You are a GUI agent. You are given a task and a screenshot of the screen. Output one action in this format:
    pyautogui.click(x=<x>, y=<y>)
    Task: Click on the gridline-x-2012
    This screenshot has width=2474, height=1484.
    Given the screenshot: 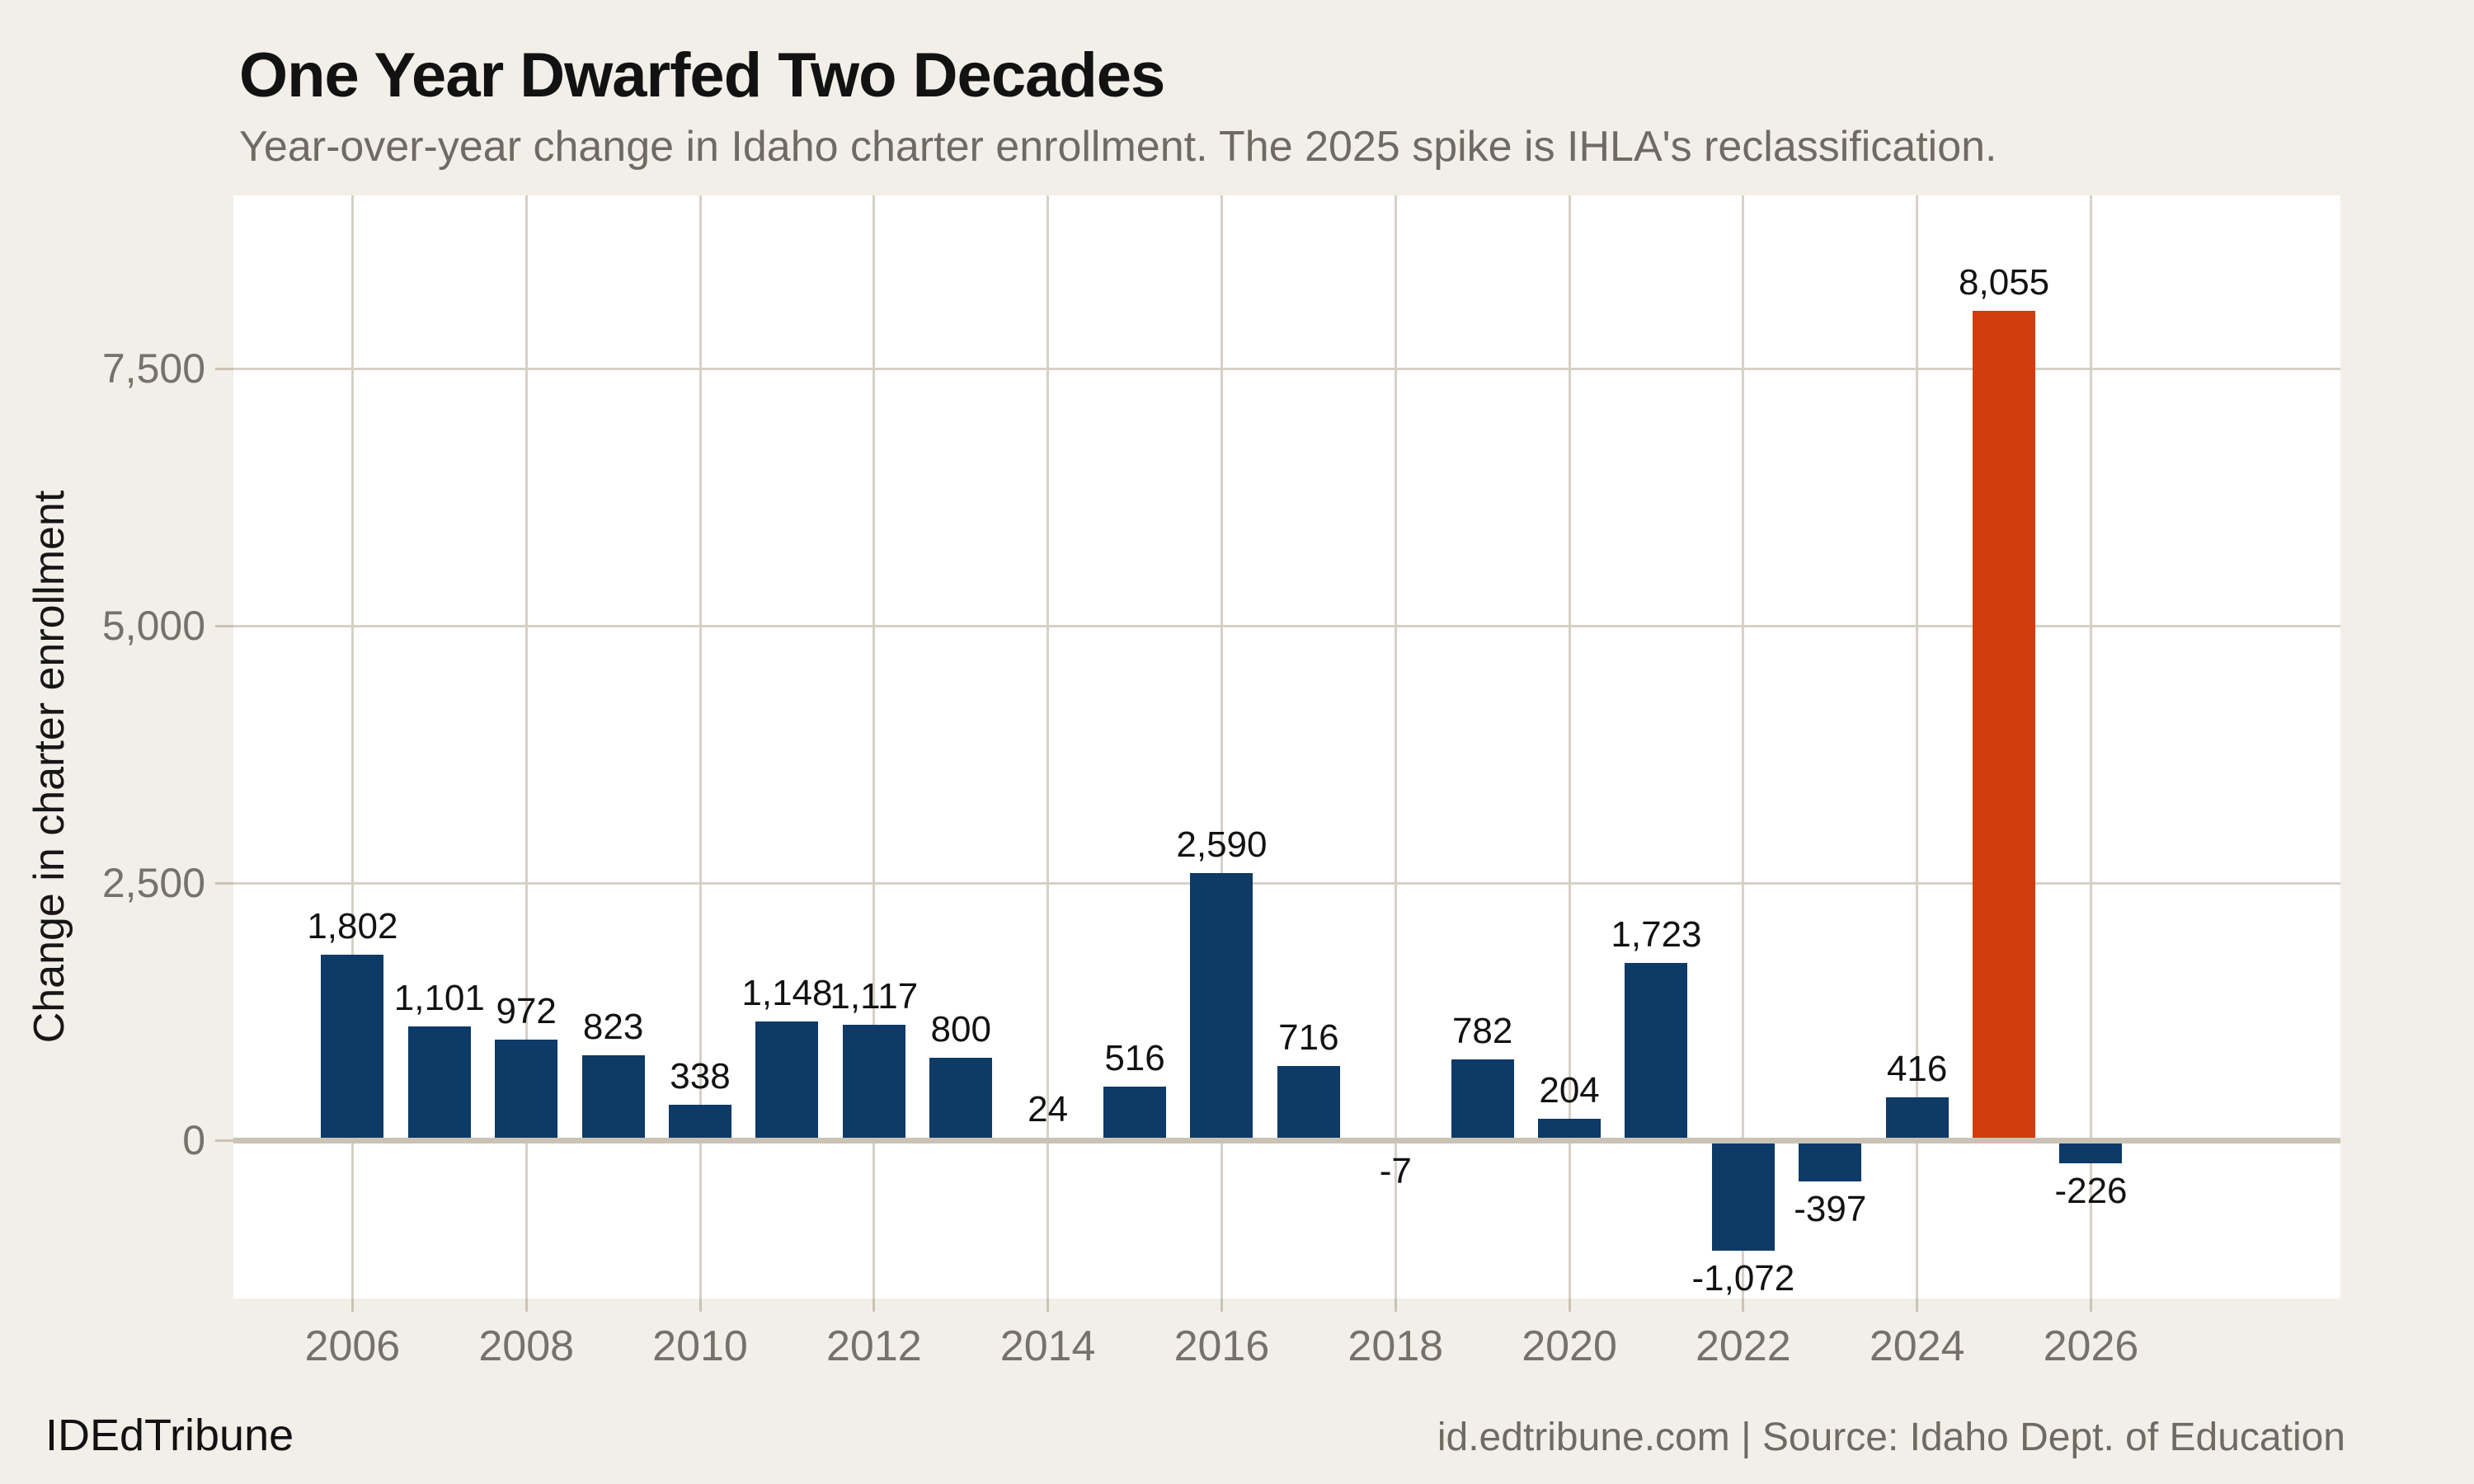 What is the action you would take?
    pyautogui.click(x=874, y=746)
    